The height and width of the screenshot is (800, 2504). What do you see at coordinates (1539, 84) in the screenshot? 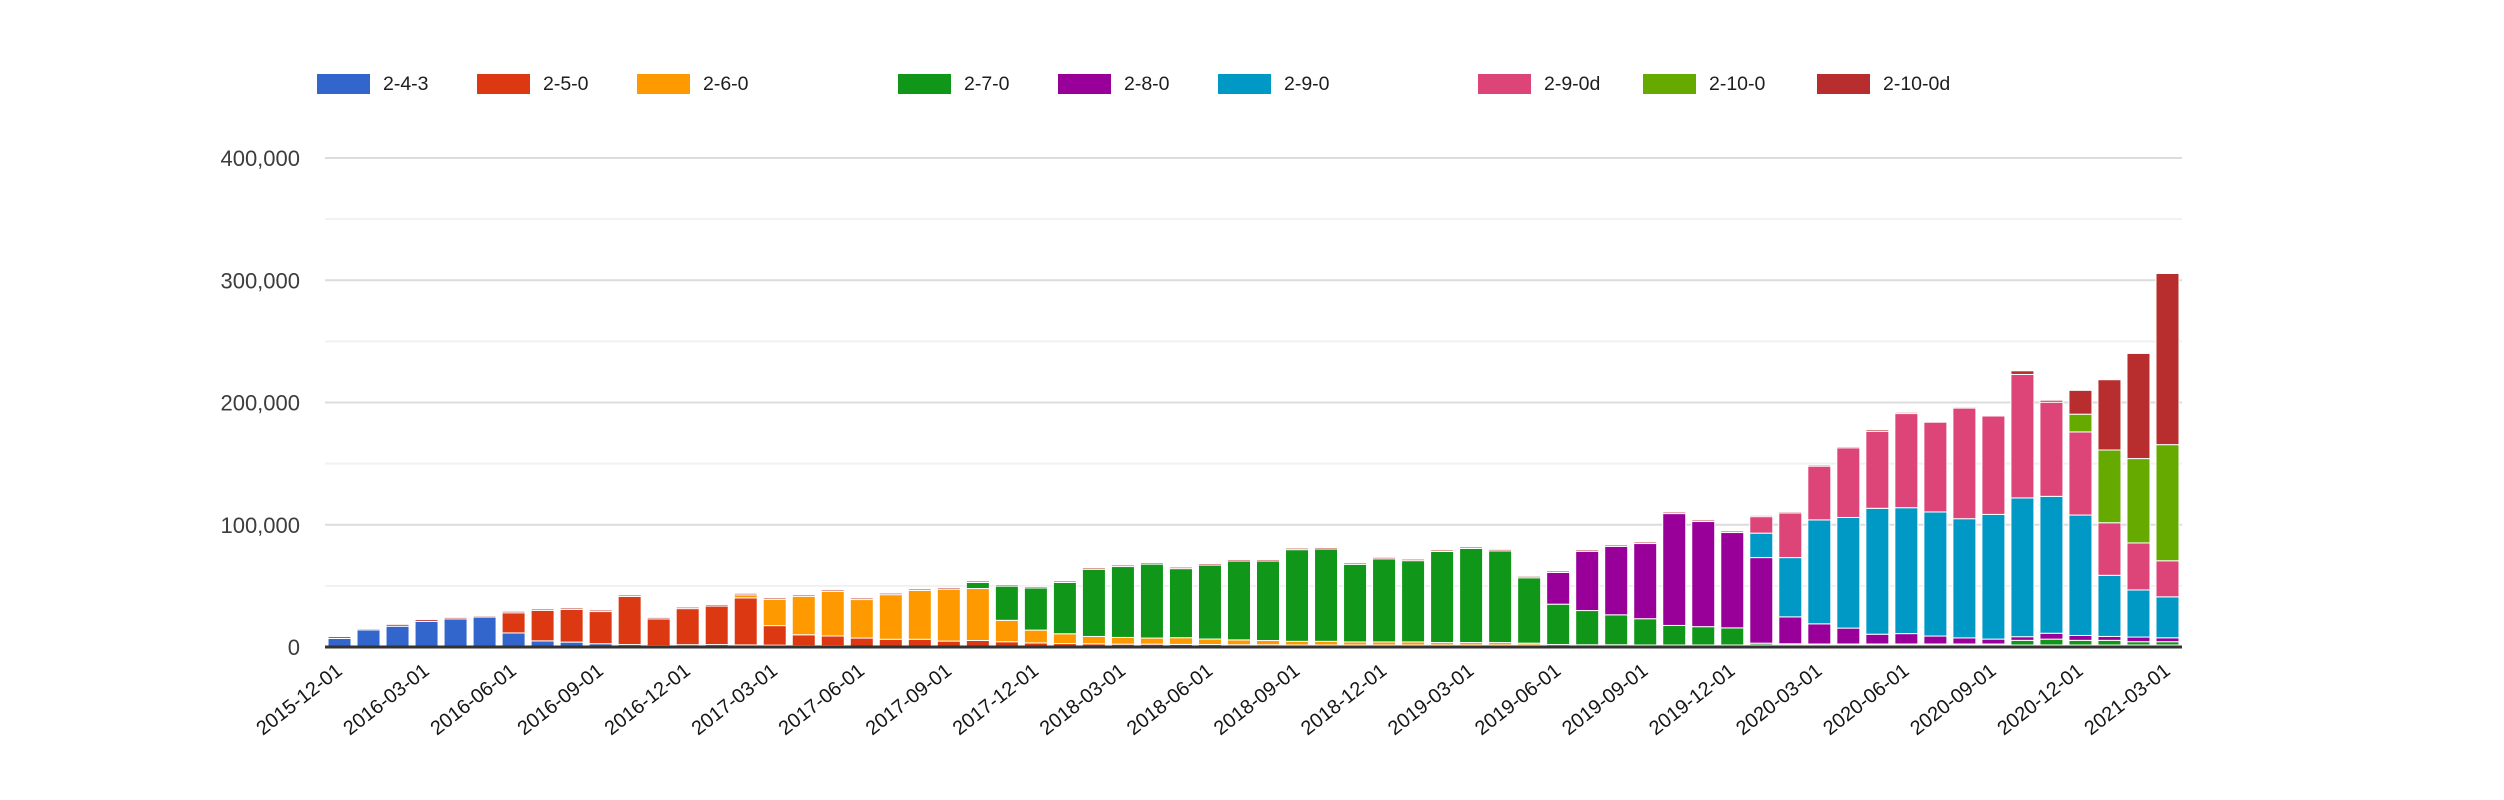
I see `legend-item-2-9-0d: 2-9-0d` at bounding box center [1539, 84].